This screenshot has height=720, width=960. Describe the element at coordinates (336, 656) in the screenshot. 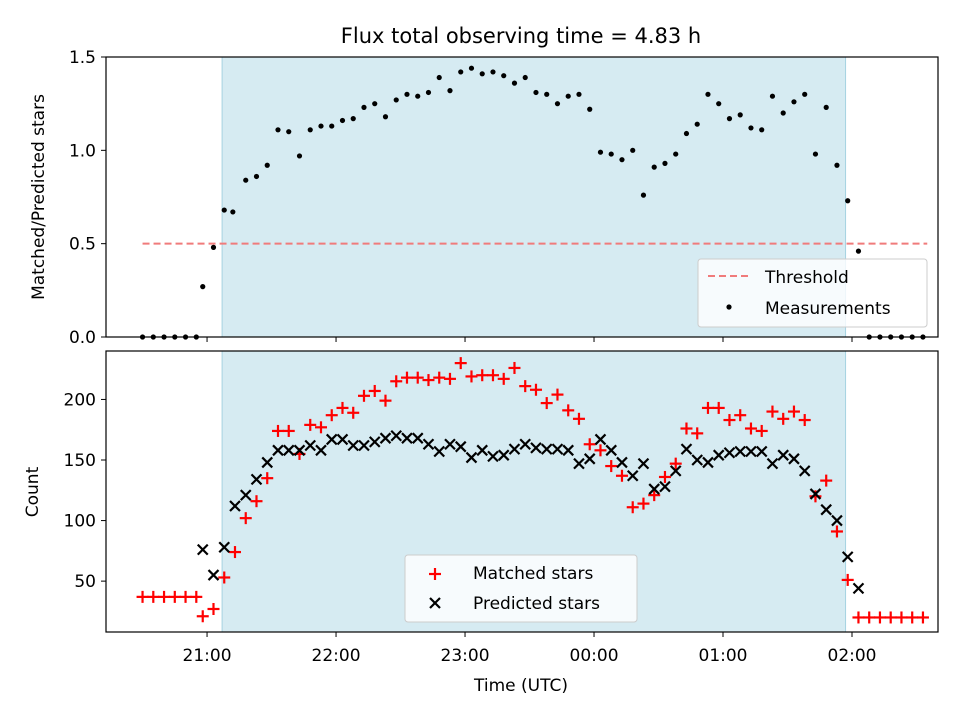

I see `bottom-x-tick-label: 22:00` at that location.